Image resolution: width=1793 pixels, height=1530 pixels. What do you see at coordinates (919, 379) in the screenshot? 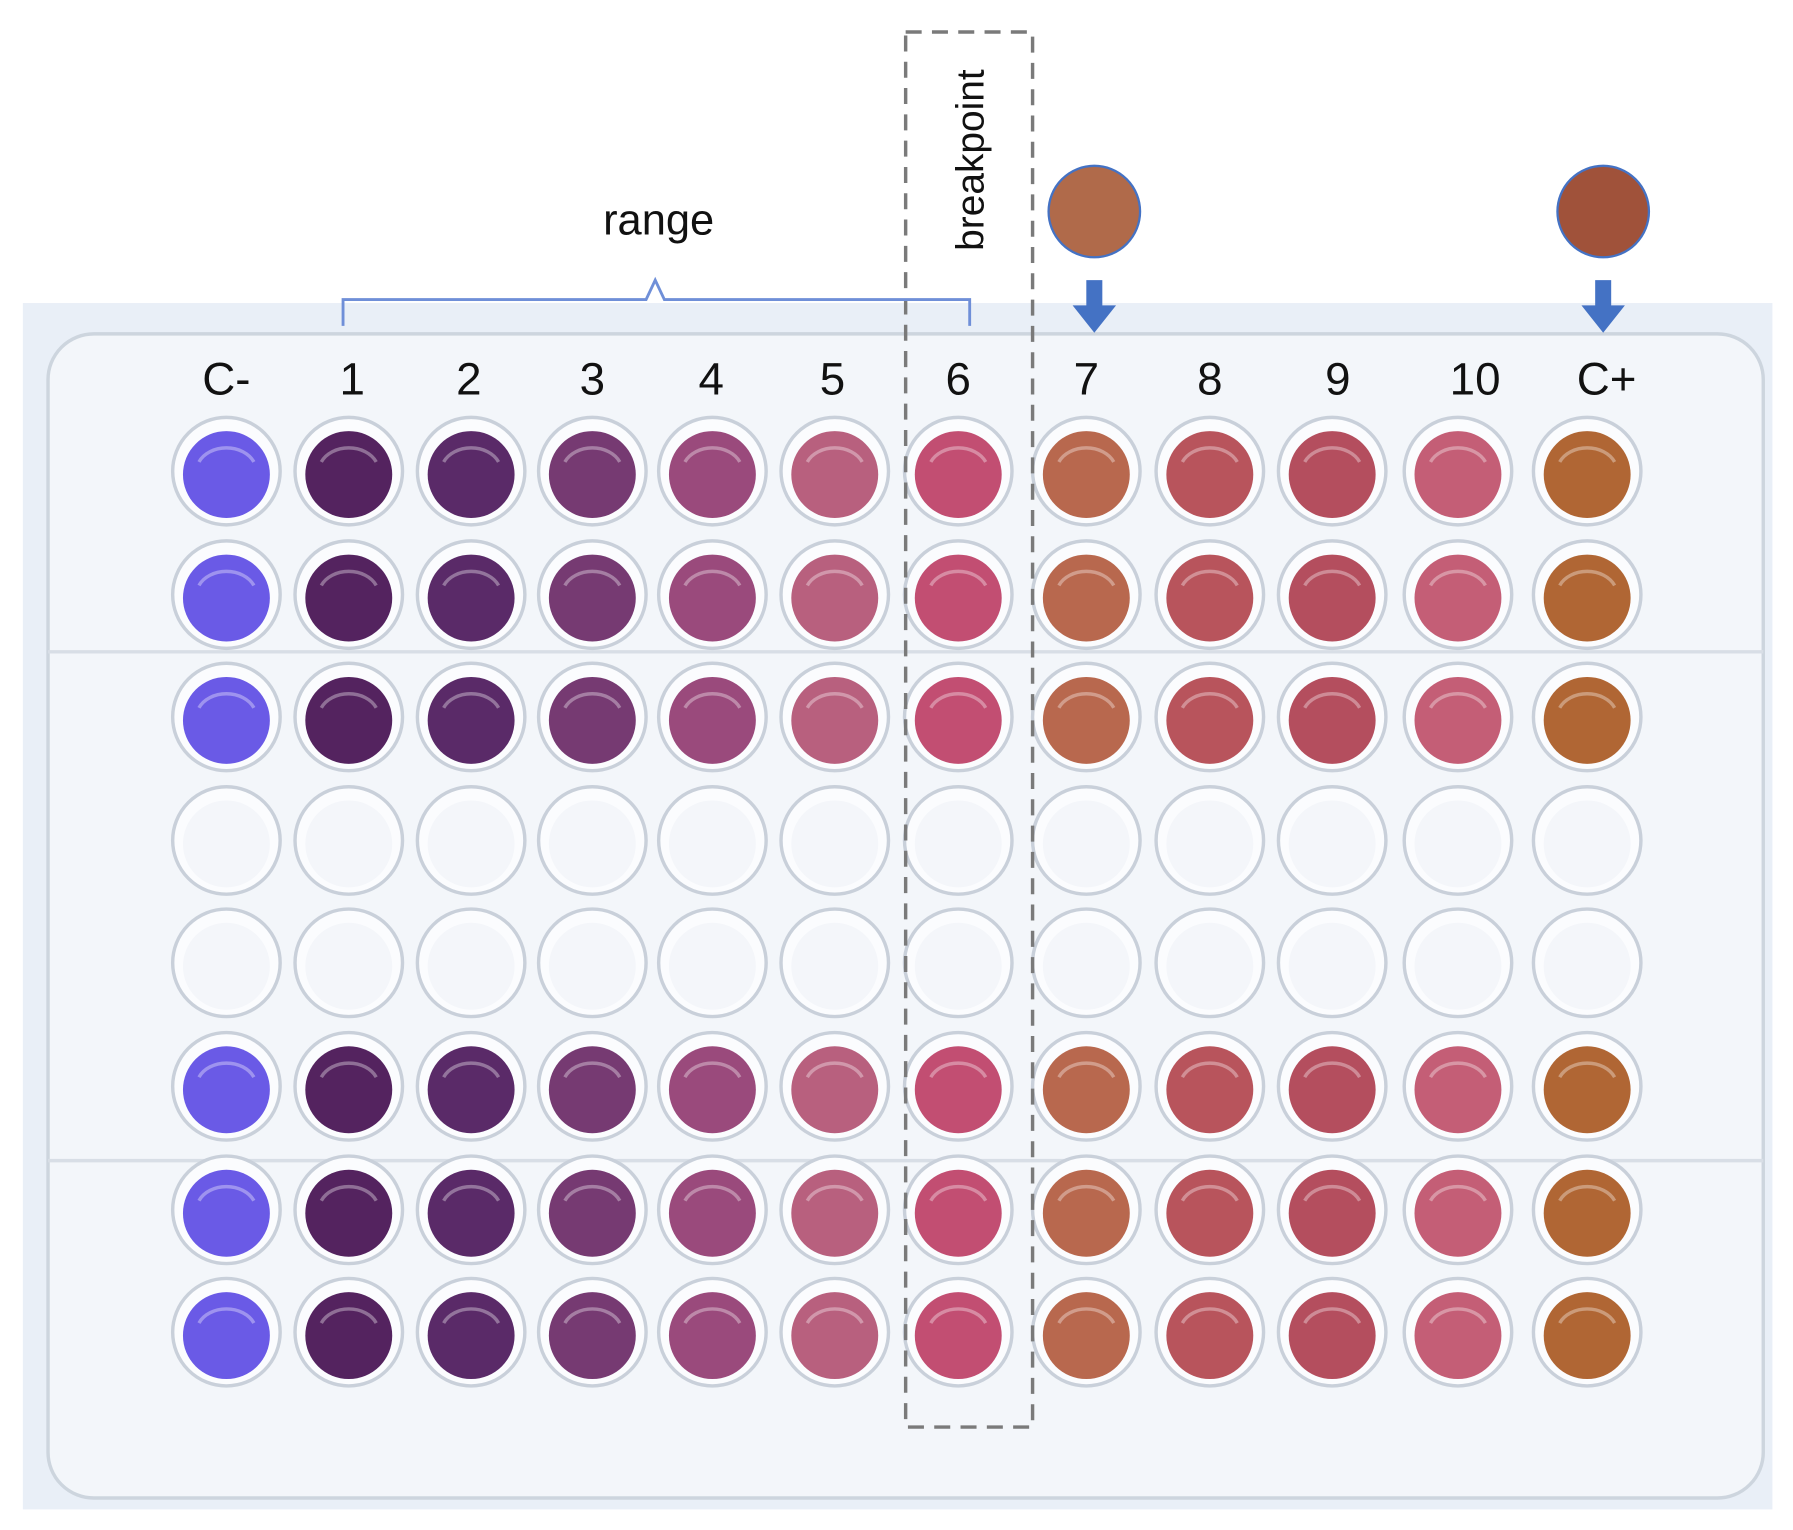
I see `column-labels: C- 1 2 3 4 5 6 7 8 9 10 C+` at bounding box center [919, 379].